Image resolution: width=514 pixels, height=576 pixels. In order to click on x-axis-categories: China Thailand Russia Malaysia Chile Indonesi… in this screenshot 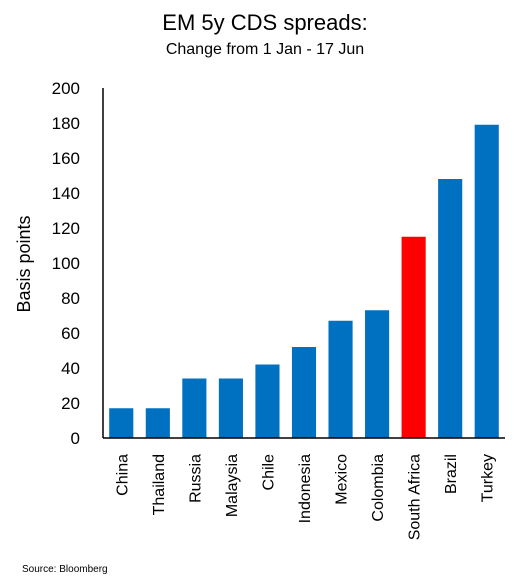, I will do `click(305, 497)`.